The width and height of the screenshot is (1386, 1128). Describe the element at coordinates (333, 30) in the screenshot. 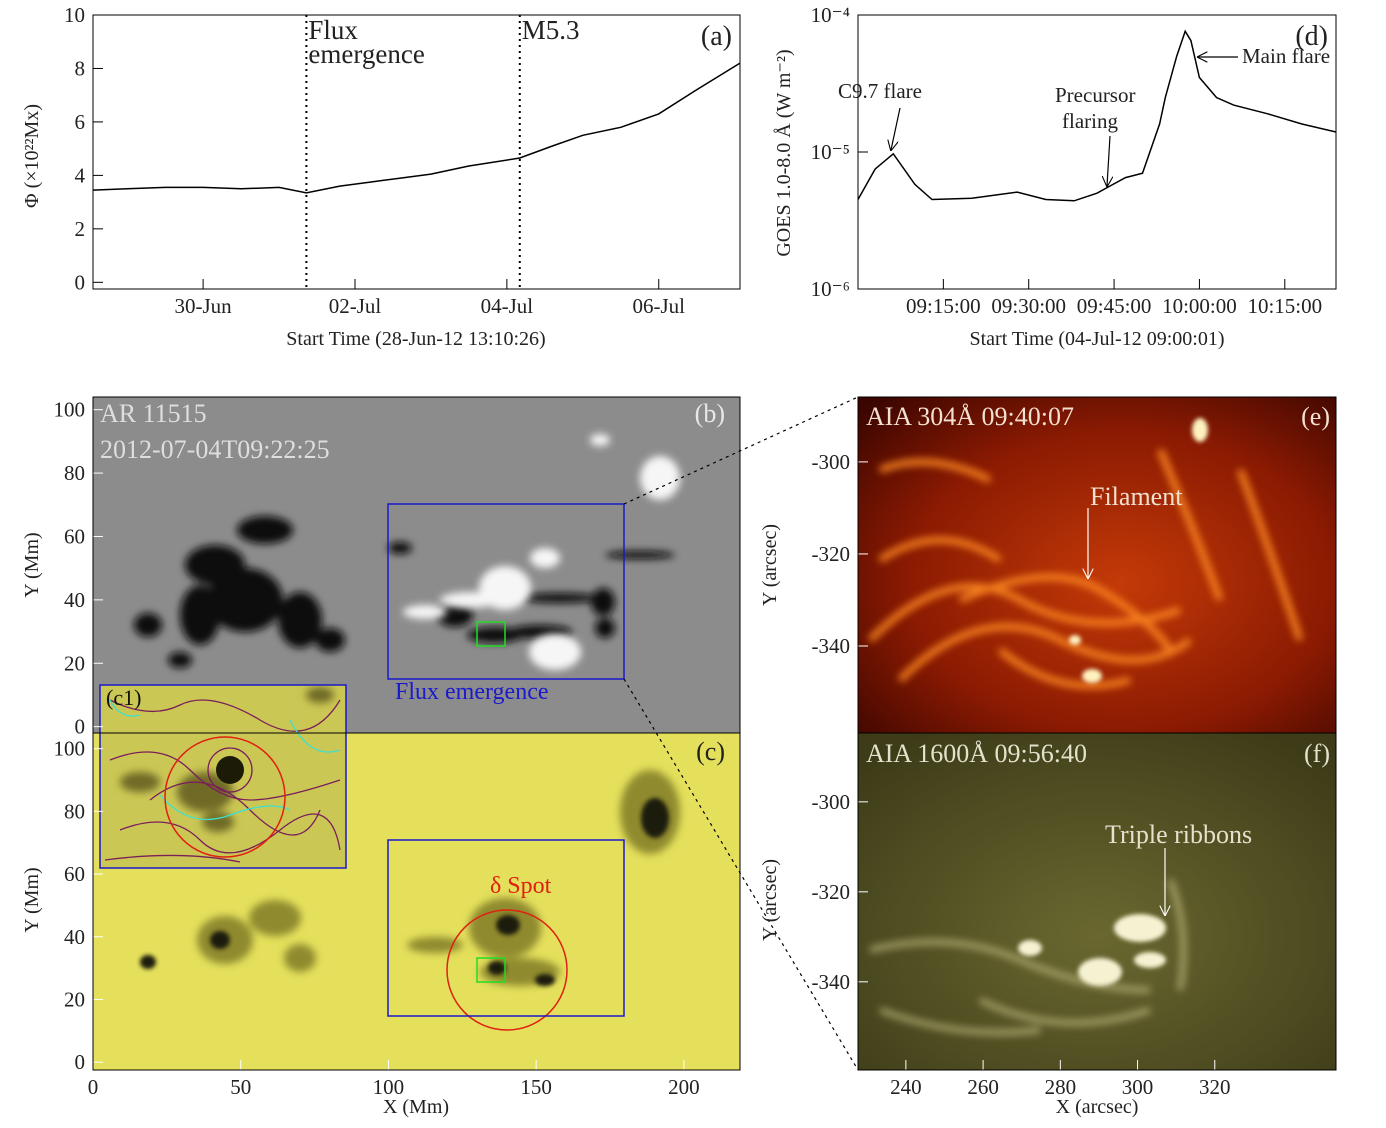

I see `event-label: Flux` at that location.